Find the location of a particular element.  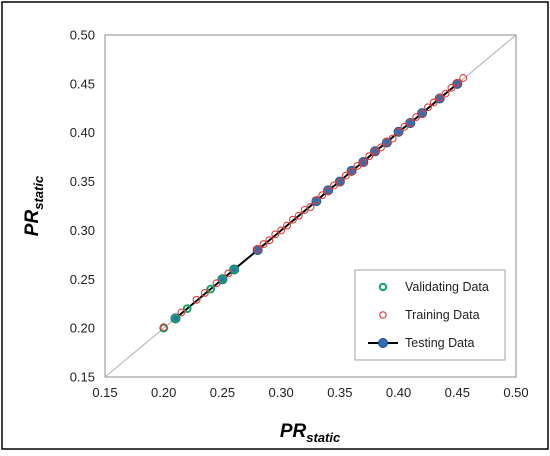

y-tick-label: 0.25 is located at coordinates (82, 279).